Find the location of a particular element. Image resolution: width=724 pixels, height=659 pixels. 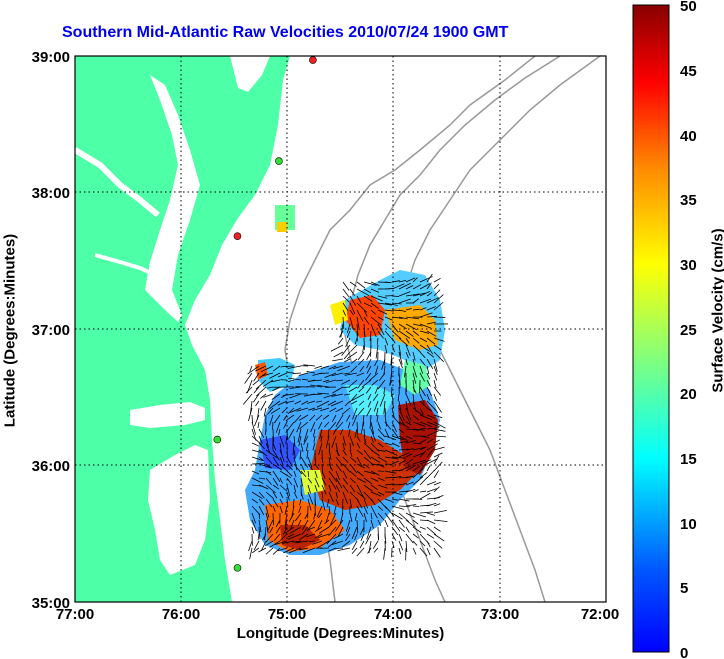

y-tick-label: 39:00 is located at coordinates (51, 57).